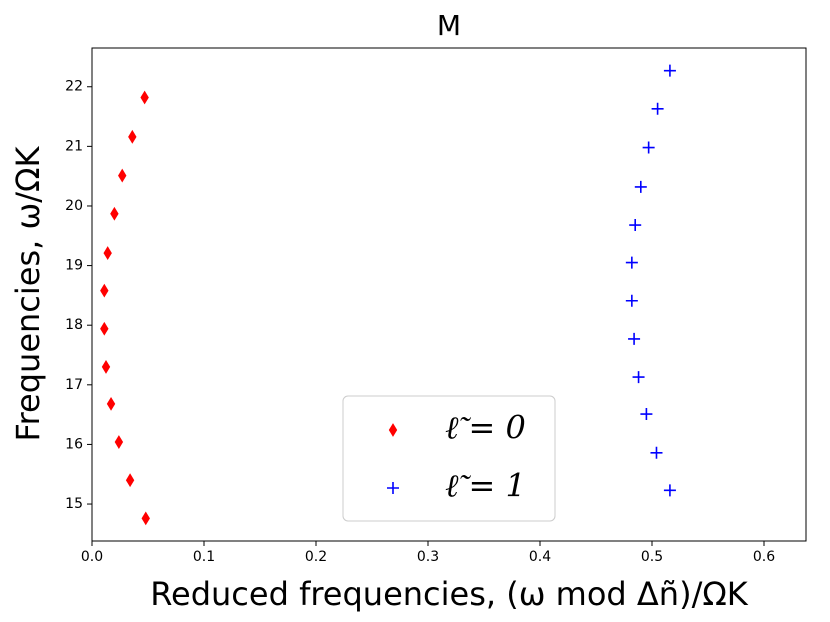  Describe the element at coordinates (74, 444) in the screenshot. I see `y-tick-label: 16` at that location.